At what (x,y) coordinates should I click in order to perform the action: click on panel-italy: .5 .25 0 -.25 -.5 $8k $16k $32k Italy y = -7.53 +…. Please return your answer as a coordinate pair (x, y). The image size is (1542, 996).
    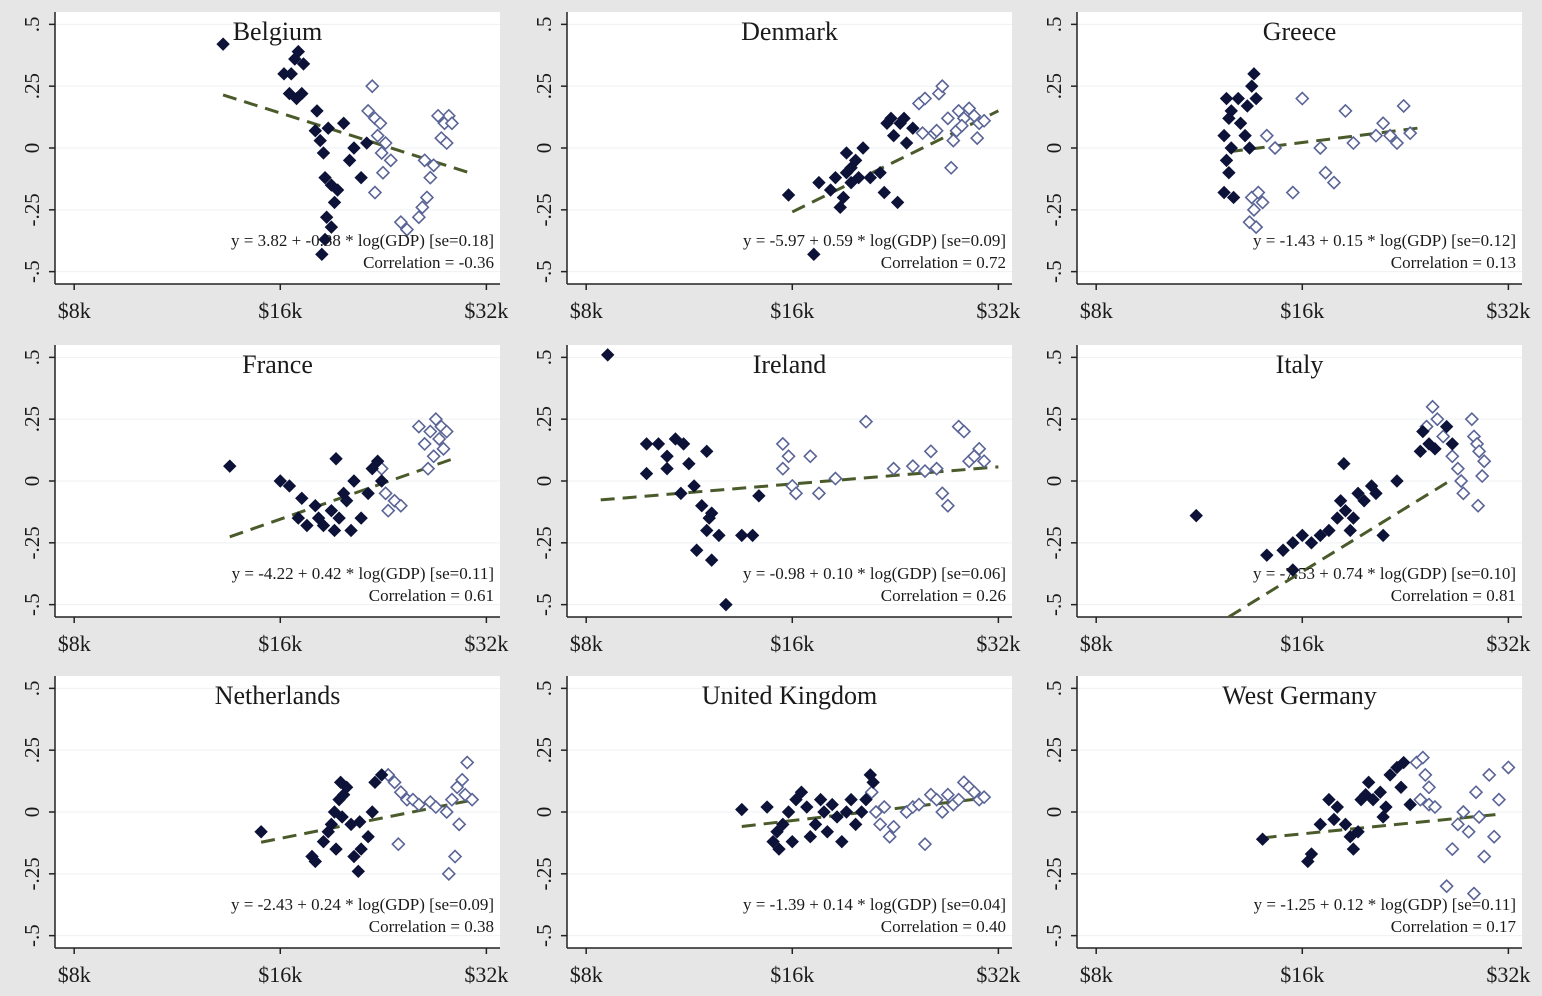
    Looking at the image, I should click on (1286, 500).